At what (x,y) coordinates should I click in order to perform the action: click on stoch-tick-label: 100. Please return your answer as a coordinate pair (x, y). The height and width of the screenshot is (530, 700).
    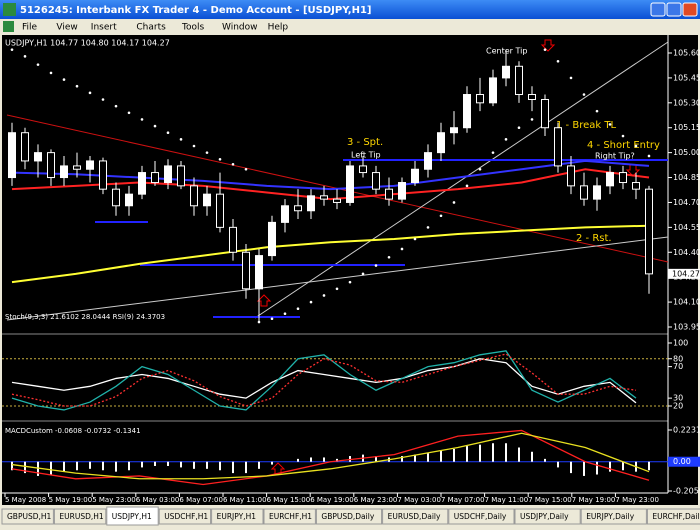
    Looking at the image, I should click on (680, 343).